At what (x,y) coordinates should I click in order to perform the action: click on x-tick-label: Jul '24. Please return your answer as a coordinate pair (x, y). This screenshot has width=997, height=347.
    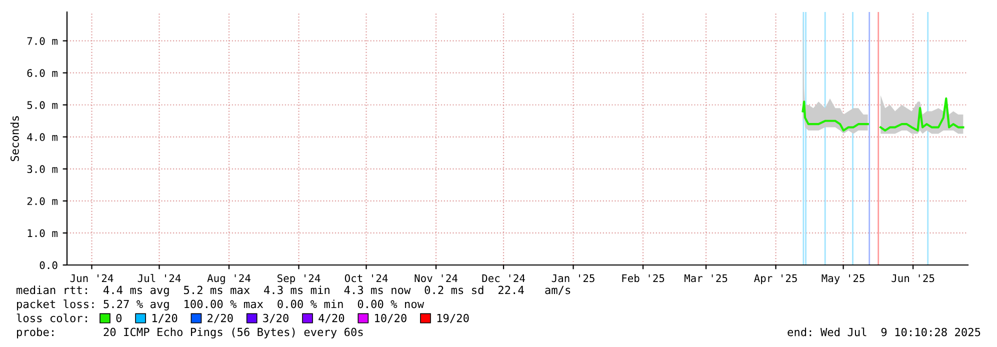
    Looking at the image, I should click on (159, 278).